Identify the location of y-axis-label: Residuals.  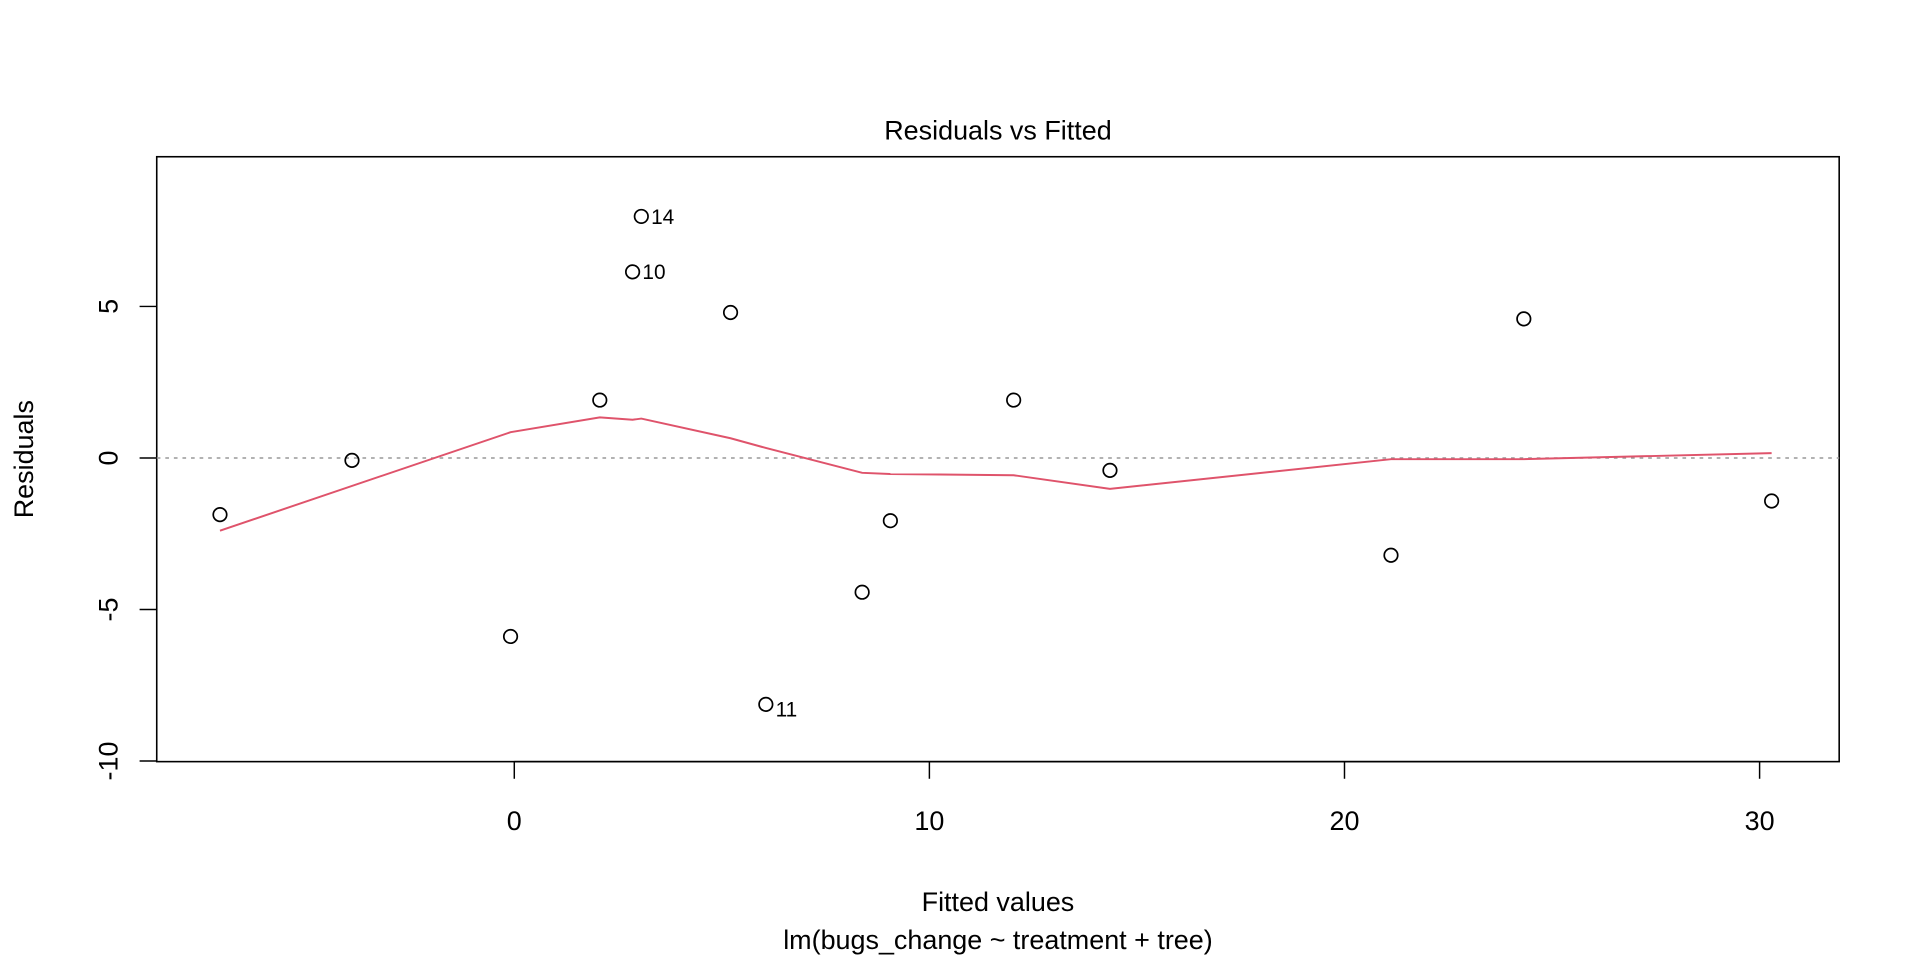
(24, 459).